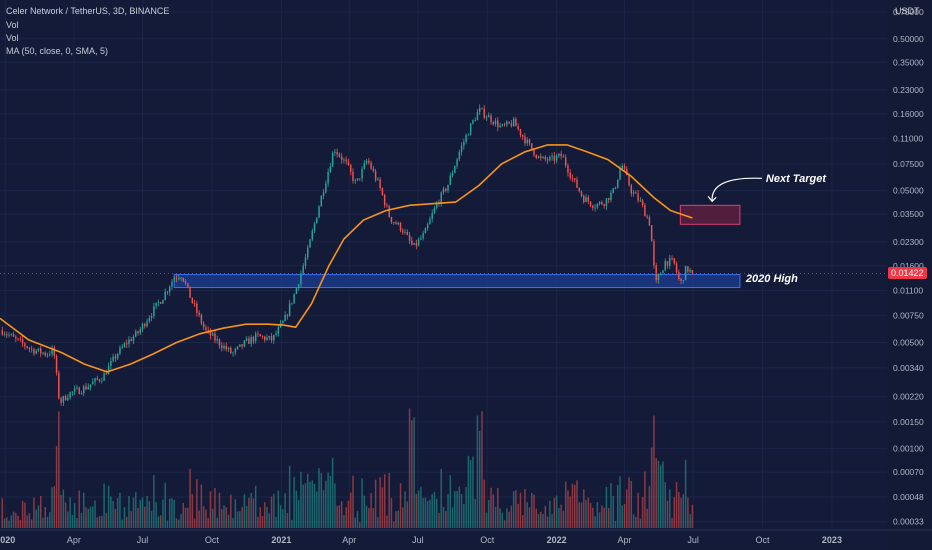 The height and width of the screenshot is (550, 932). I want to click on price-tick-label: 0.01600, so click(908, 266).